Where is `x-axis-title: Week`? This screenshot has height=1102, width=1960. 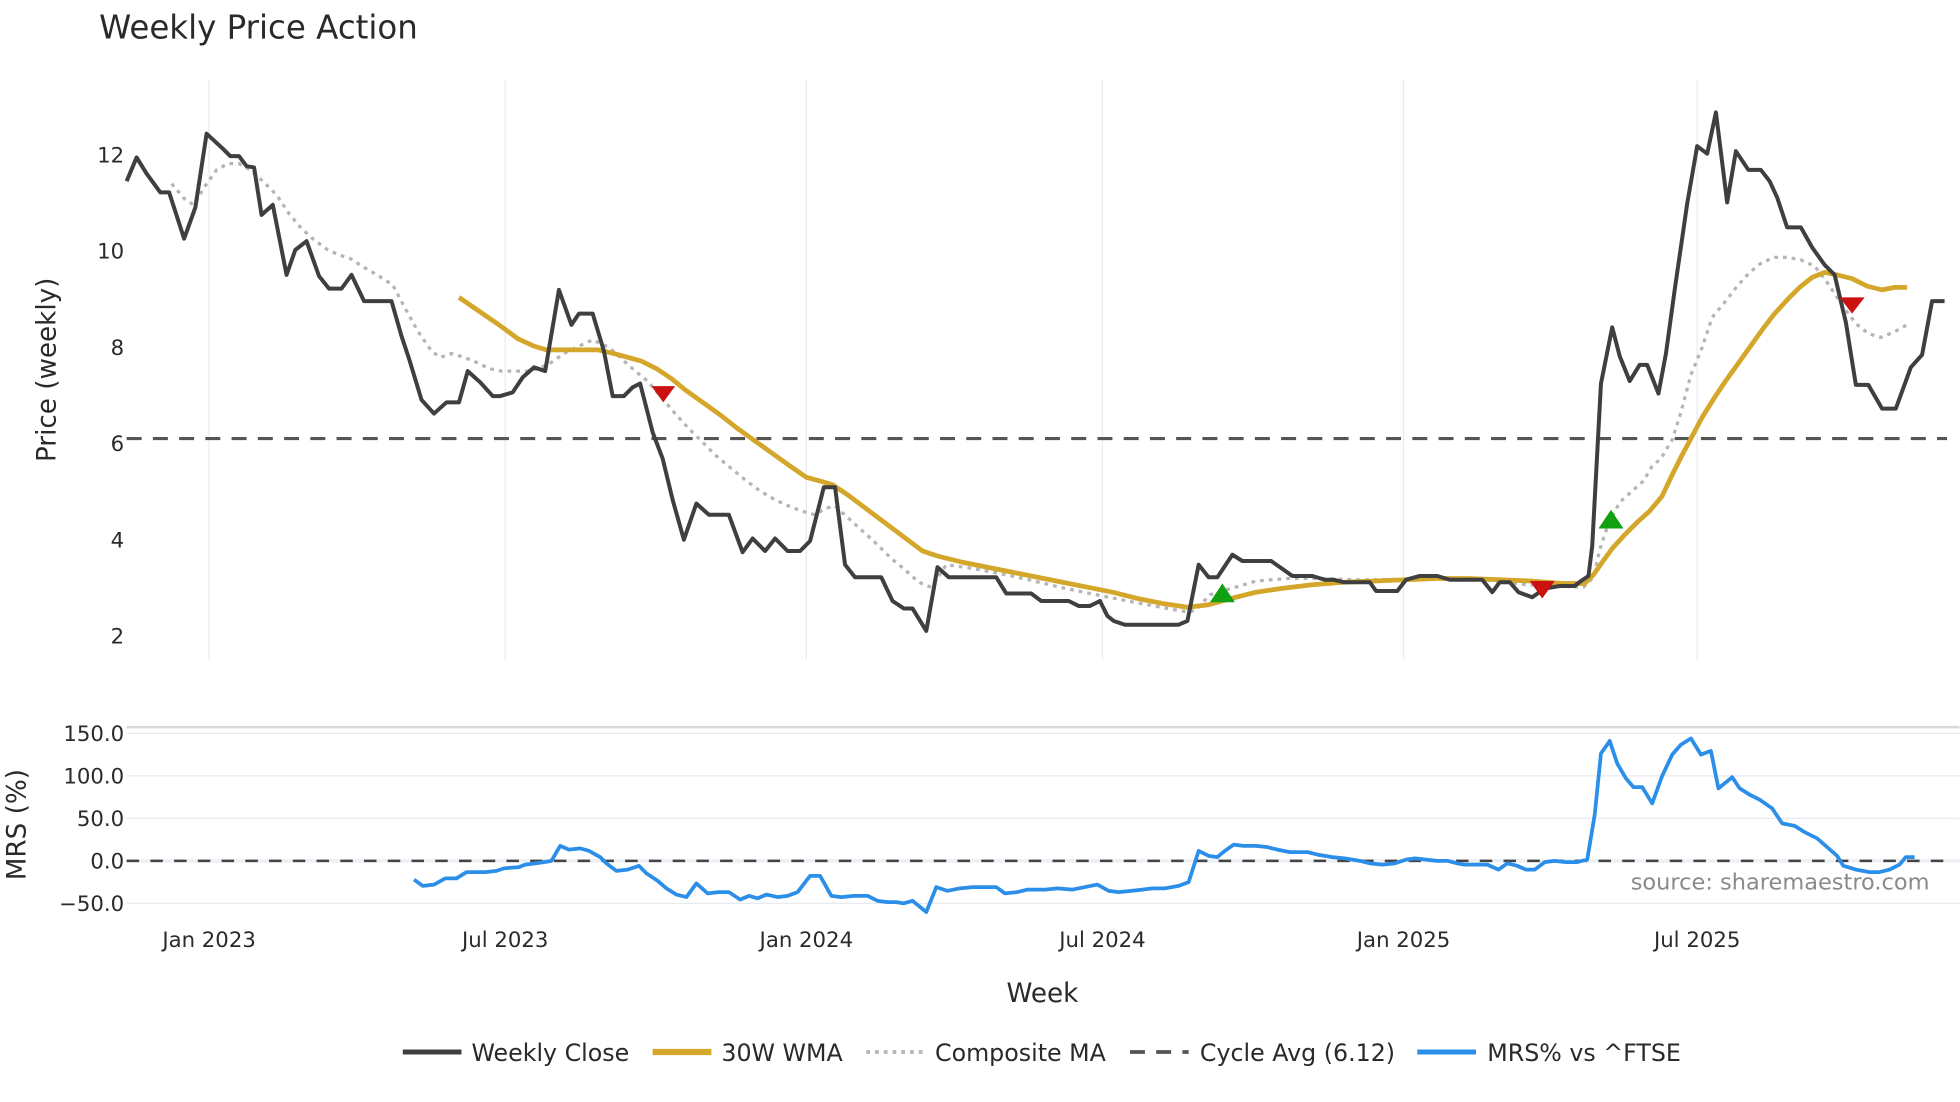 x-axis-title: Week is located at coordinates (1043, 994).